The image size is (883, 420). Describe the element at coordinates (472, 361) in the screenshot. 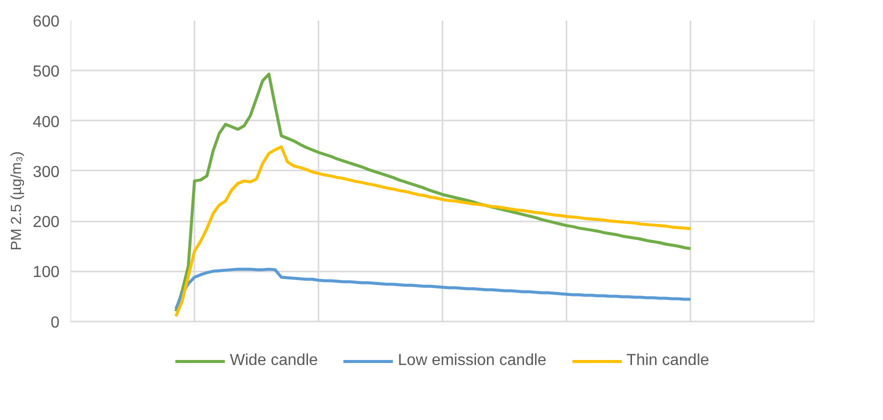

I see `legend-label: Low emission candle` at that location.